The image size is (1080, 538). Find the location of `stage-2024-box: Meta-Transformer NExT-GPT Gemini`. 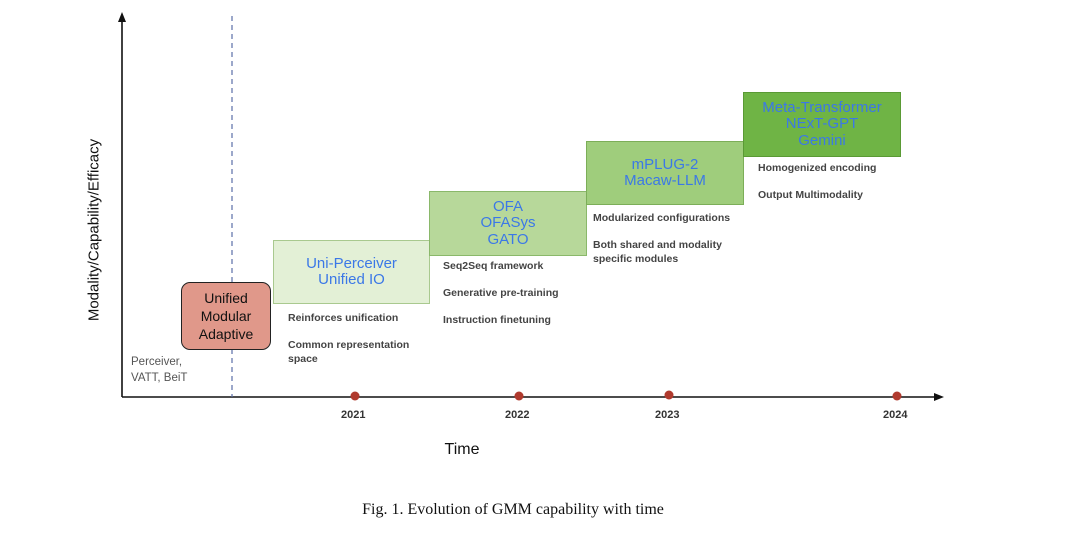

stage-2024-box: Meta-Transformer NExT-GPT Gemini is located at coordinates (822, 124).